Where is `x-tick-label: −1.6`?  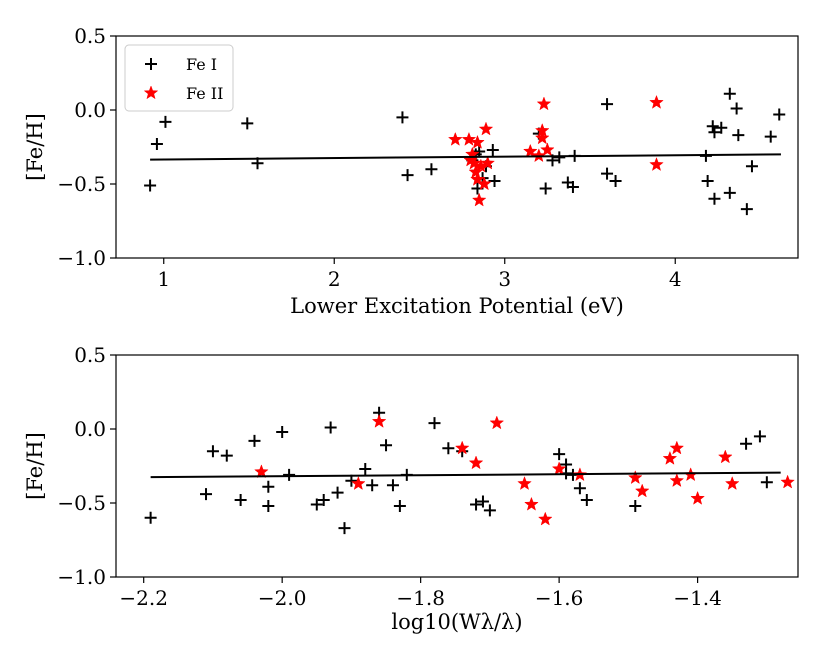 x-tick-label: −1.6 is located at coordinates (559, 598).